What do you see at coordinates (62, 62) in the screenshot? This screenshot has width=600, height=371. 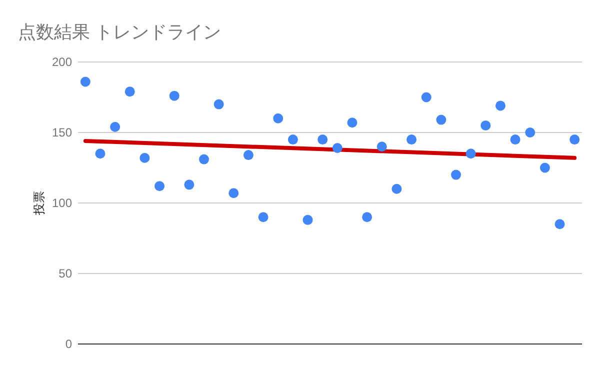 I see `y-tick-label: 200` at bounding box center [62, 62].